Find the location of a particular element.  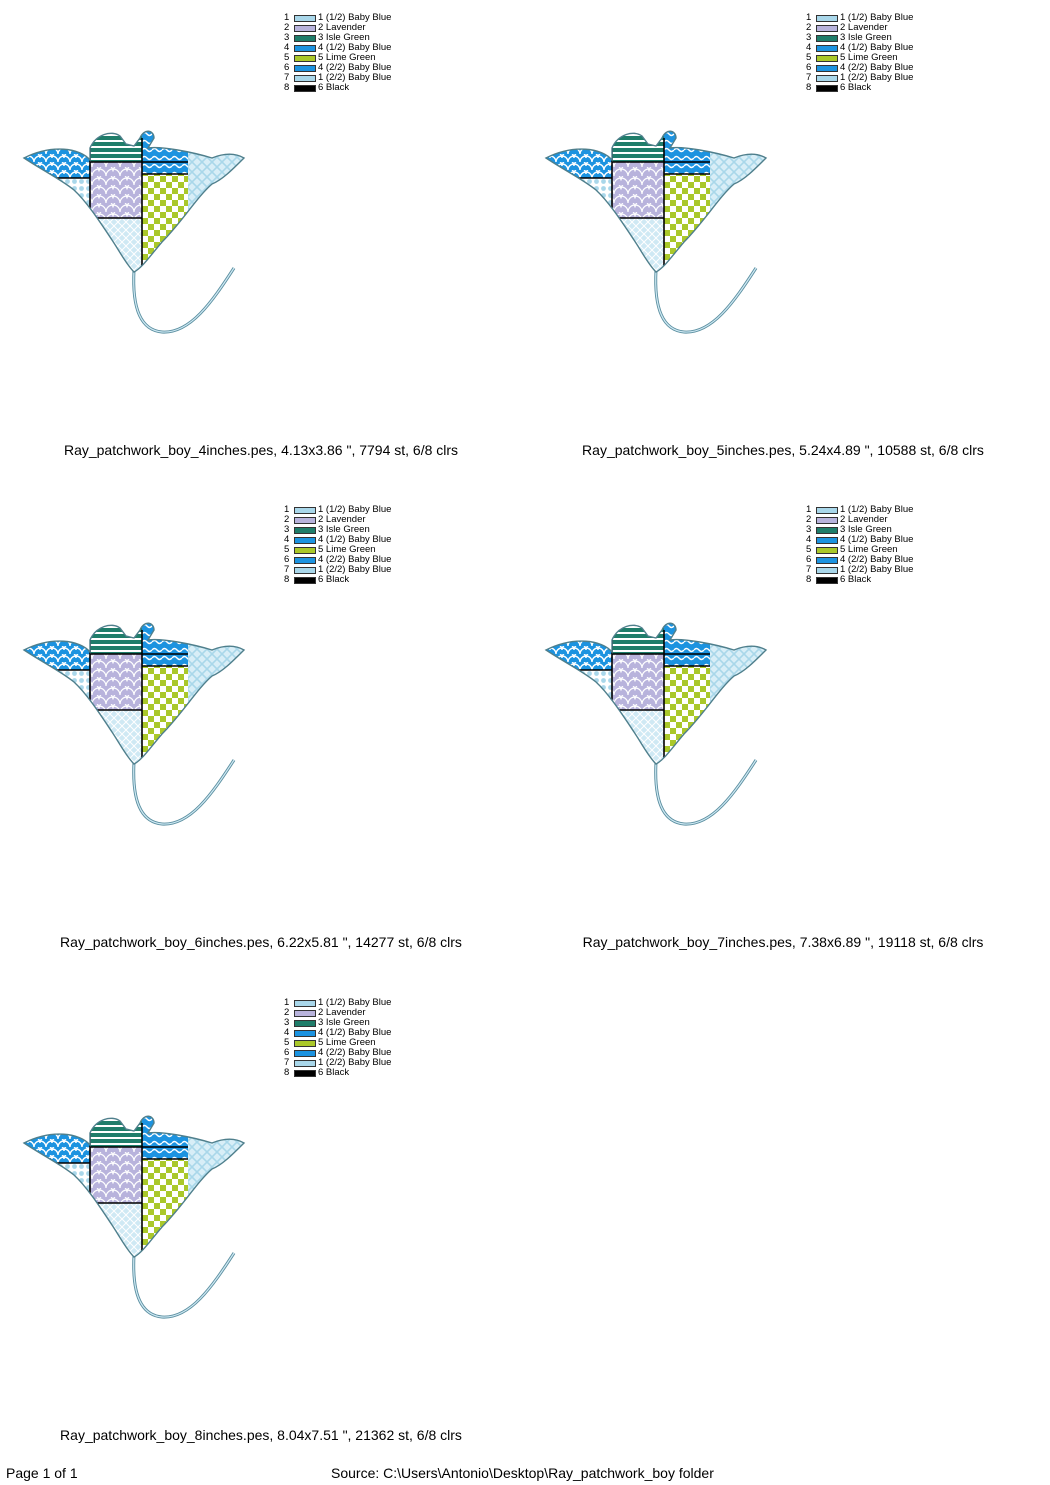

legend-label: 1 (2/2) Baby Blue is located at coordinates (355, 1062).